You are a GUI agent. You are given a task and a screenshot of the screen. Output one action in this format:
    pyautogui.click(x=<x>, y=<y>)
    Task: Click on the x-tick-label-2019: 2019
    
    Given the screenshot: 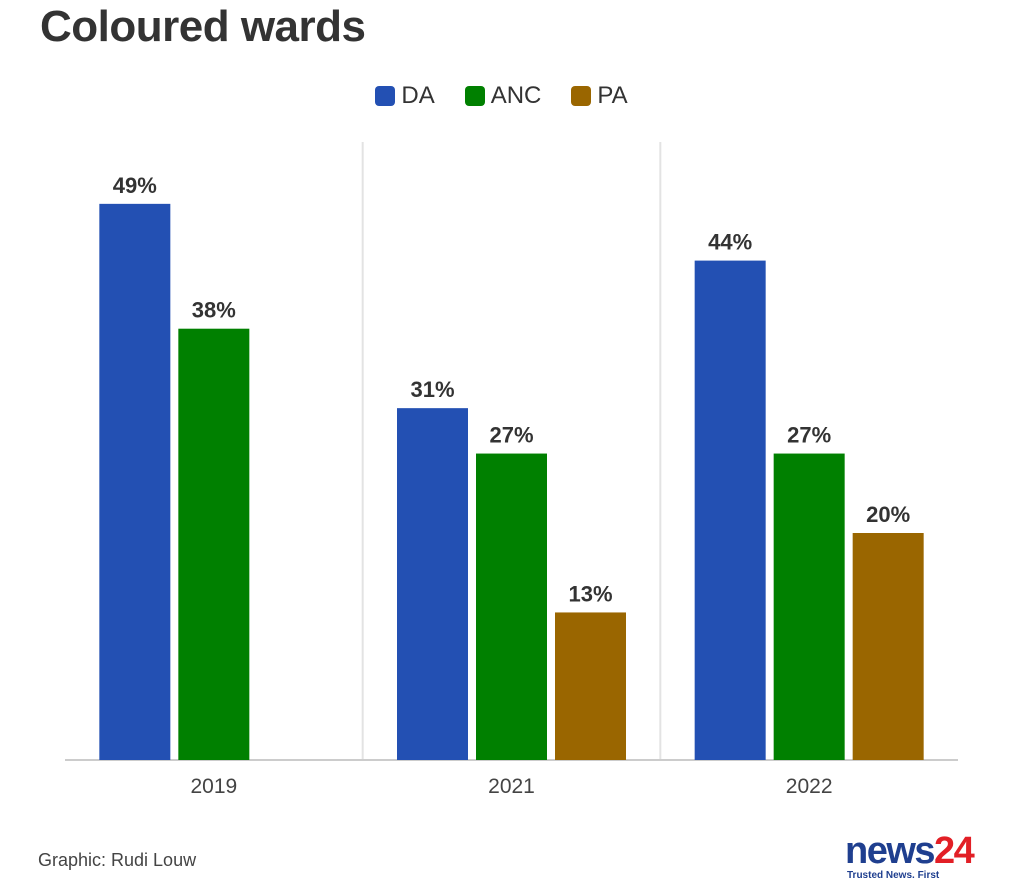 What is the action you would take?
    pyautogui.click(x=213, y=786)
    